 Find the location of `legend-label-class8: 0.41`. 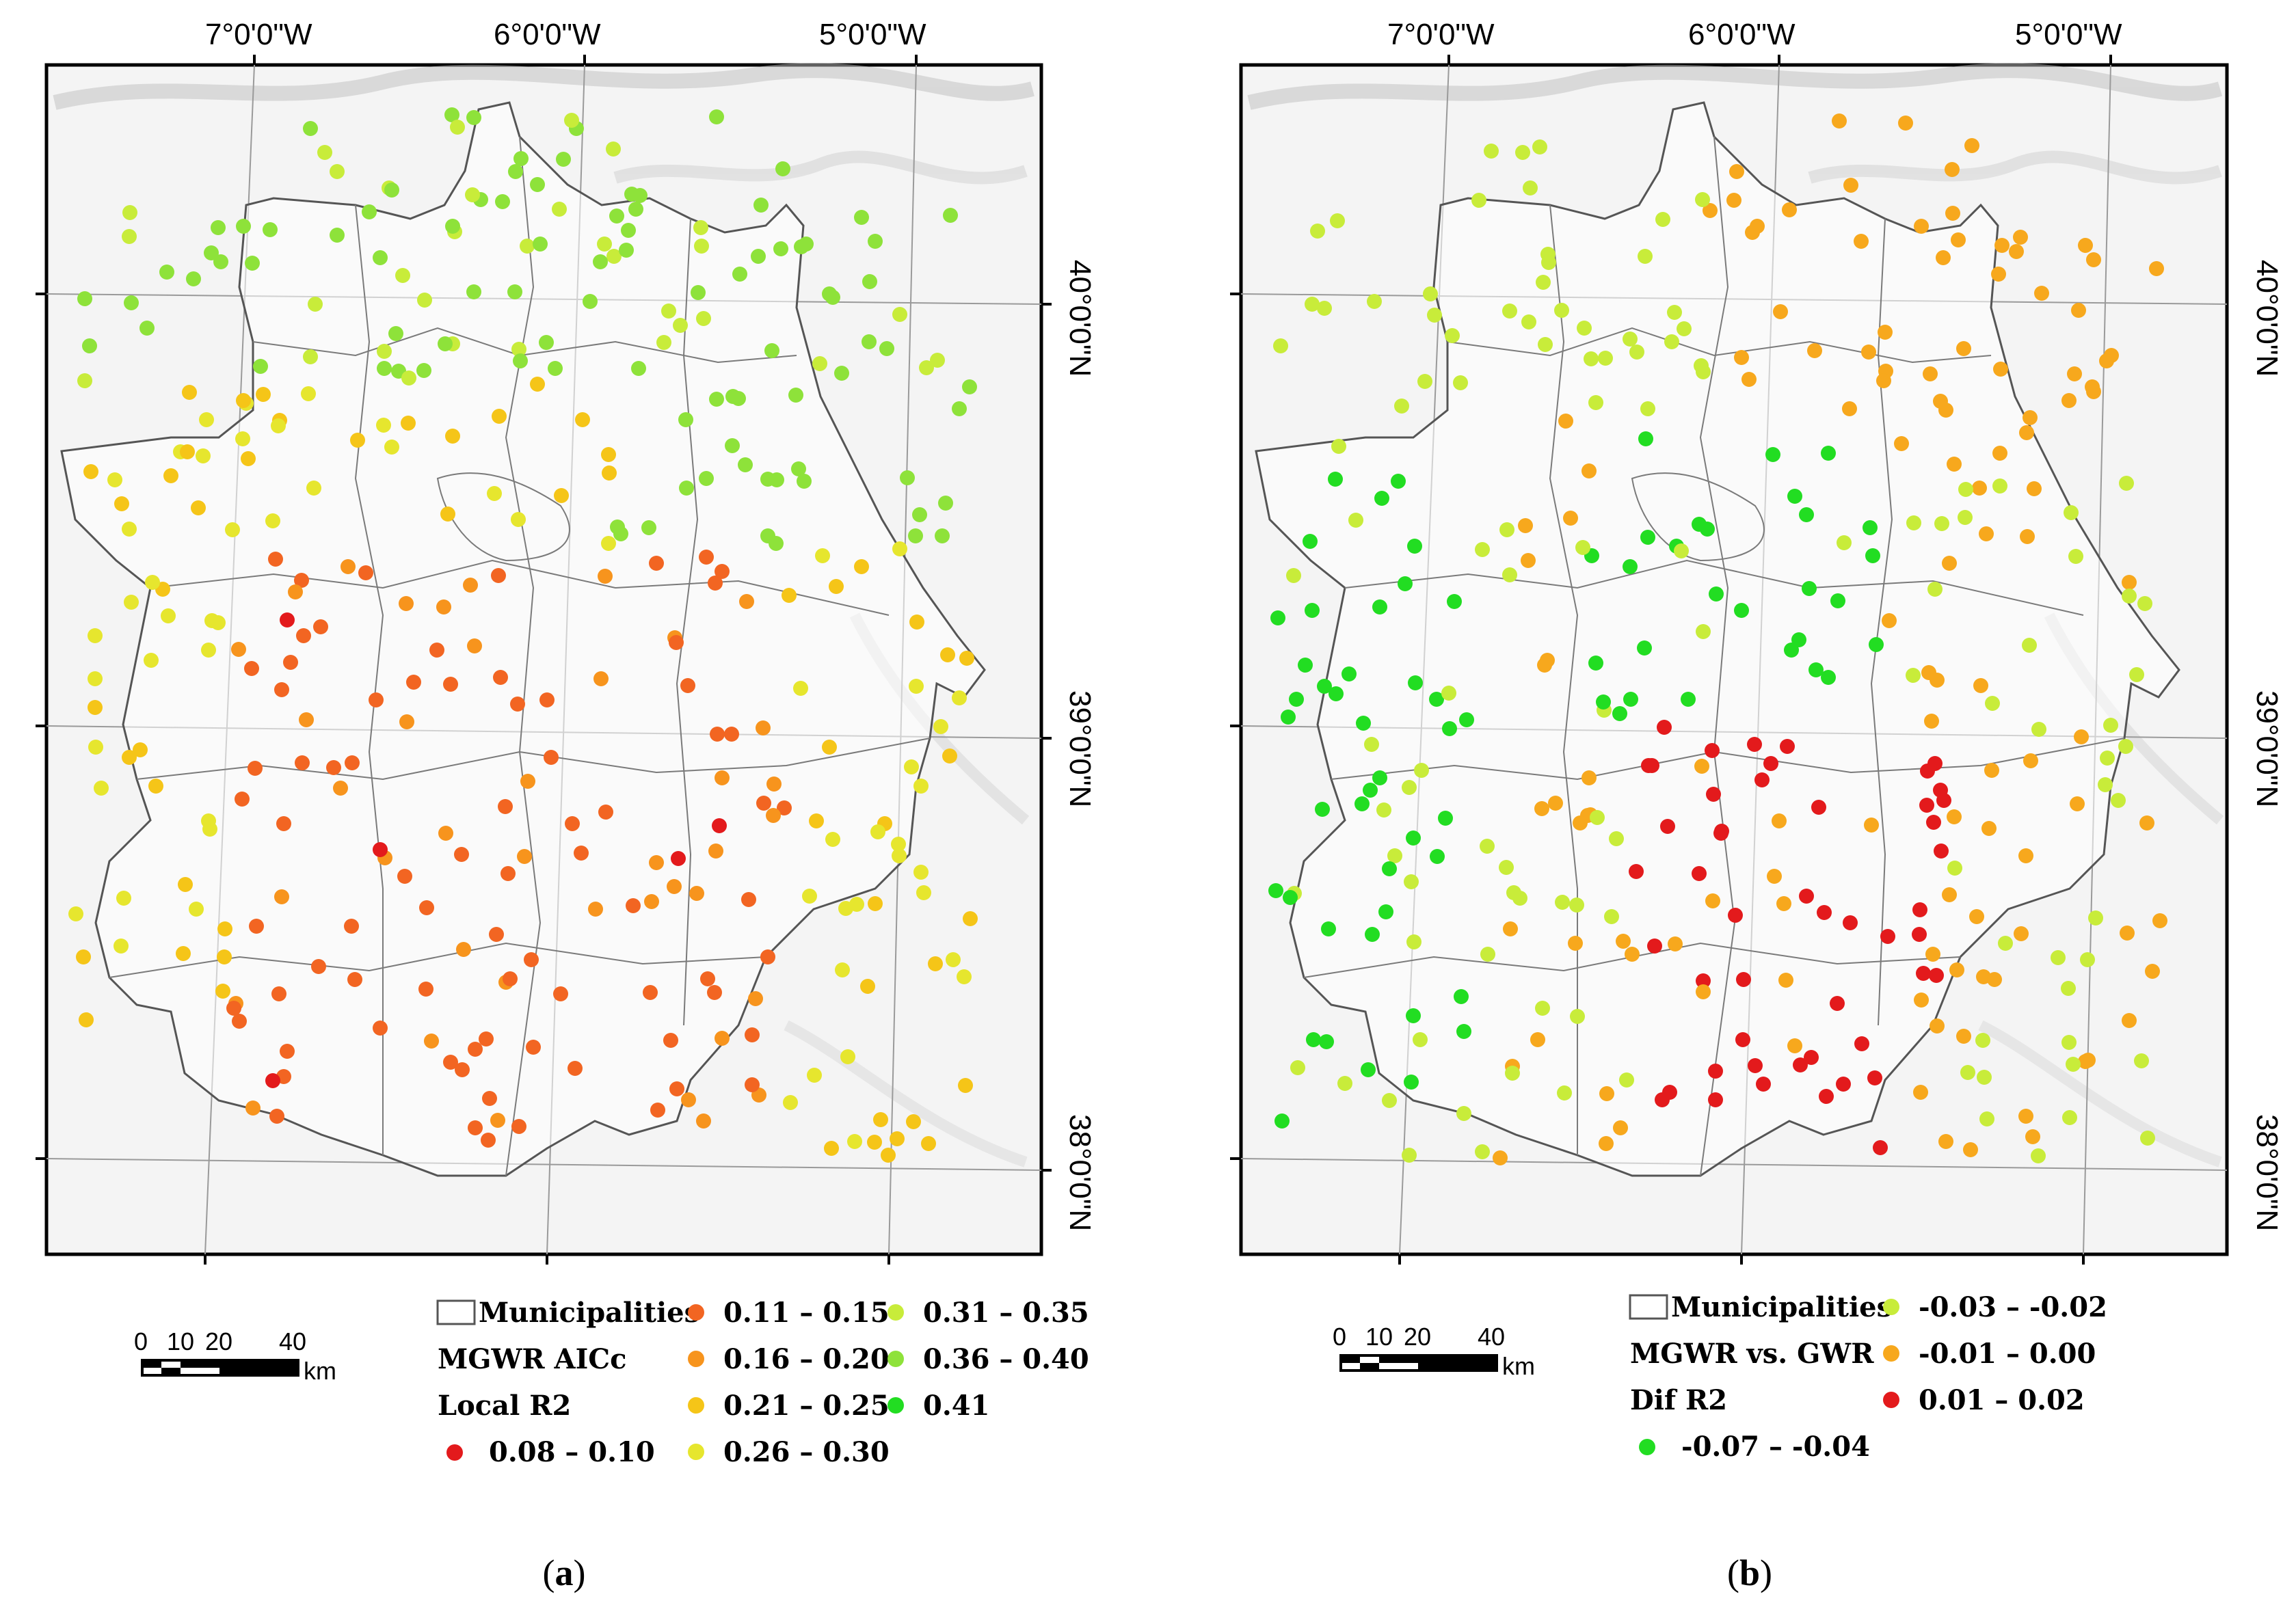

legend-label-class8: 0.41 is located at coordinates (956, 1406).